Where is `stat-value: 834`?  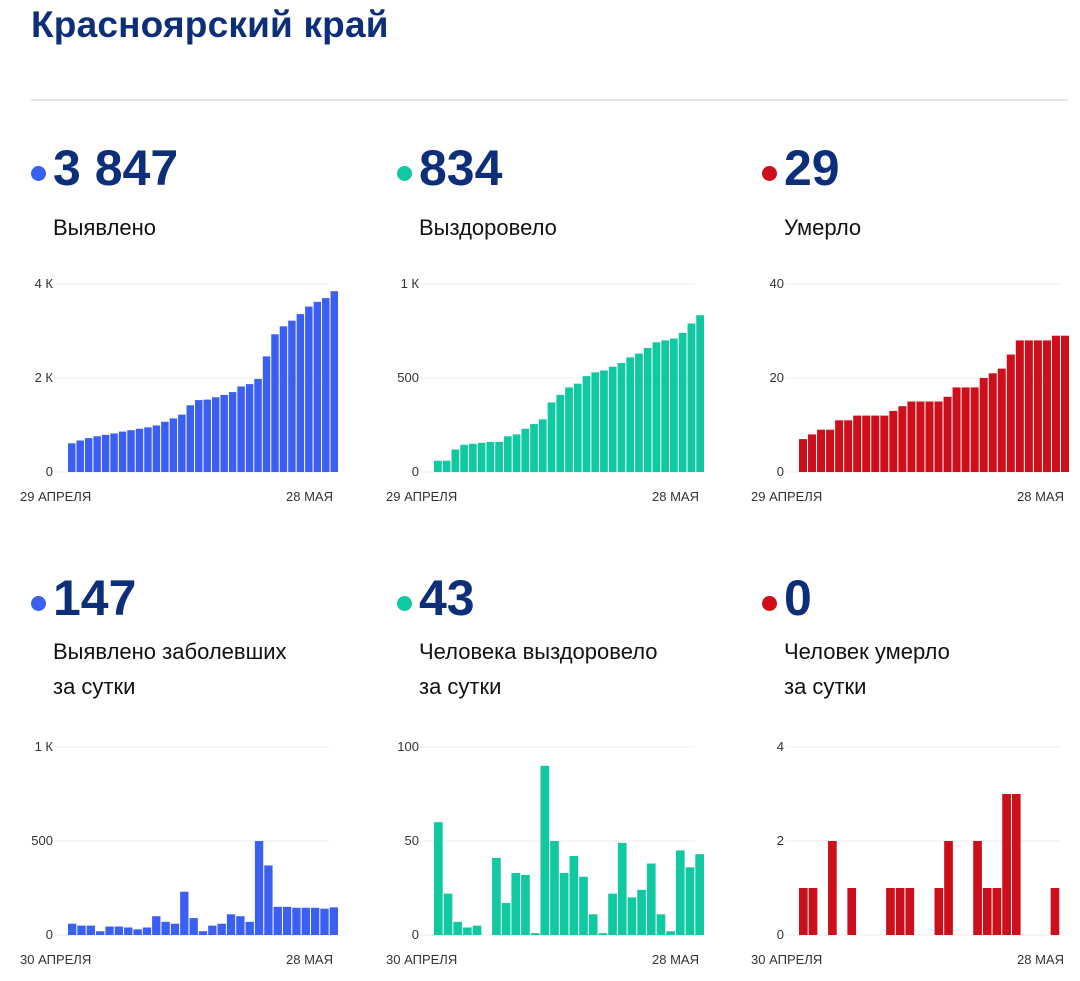 stat-value: 834 is located at coordinates (461, 168).